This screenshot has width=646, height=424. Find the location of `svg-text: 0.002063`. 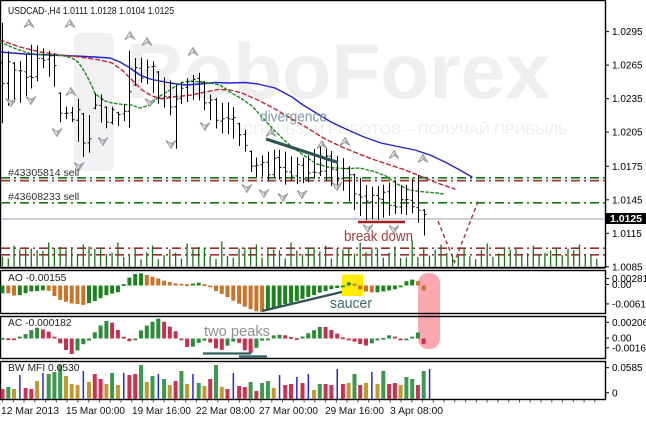

svg-text: 0.002063 is located at coordinates (629, 323).